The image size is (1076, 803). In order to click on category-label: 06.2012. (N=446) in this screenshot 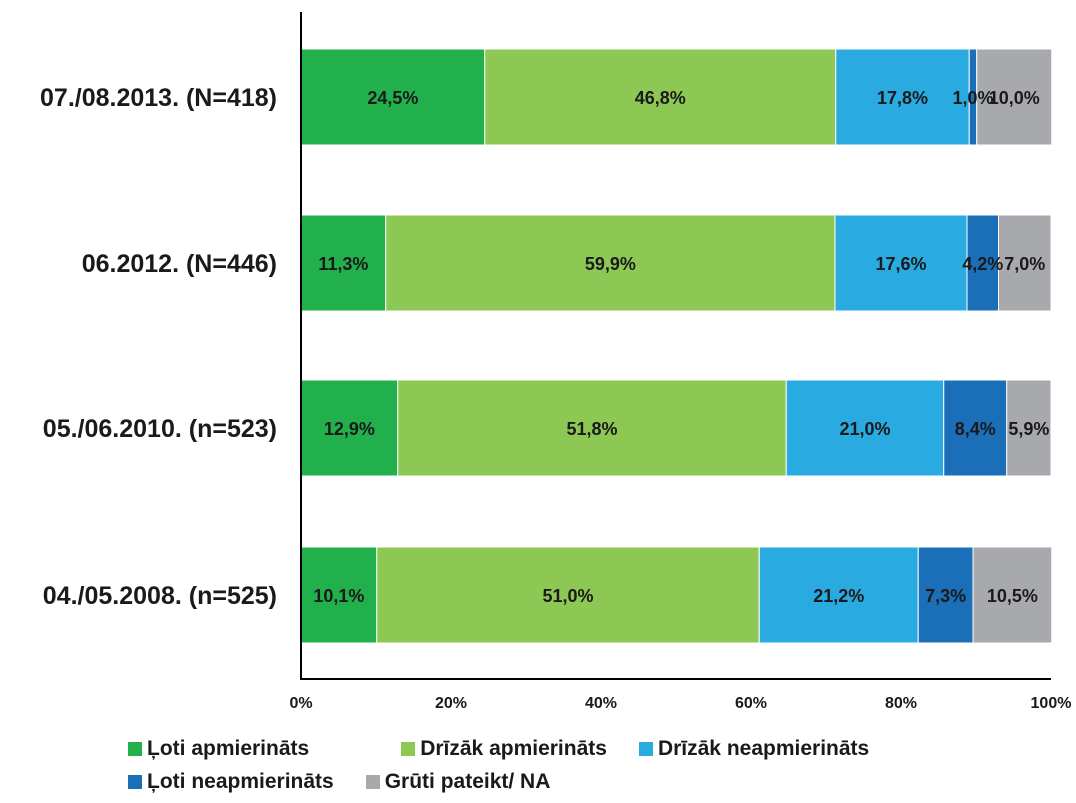, I will do `click(179, 264)`.